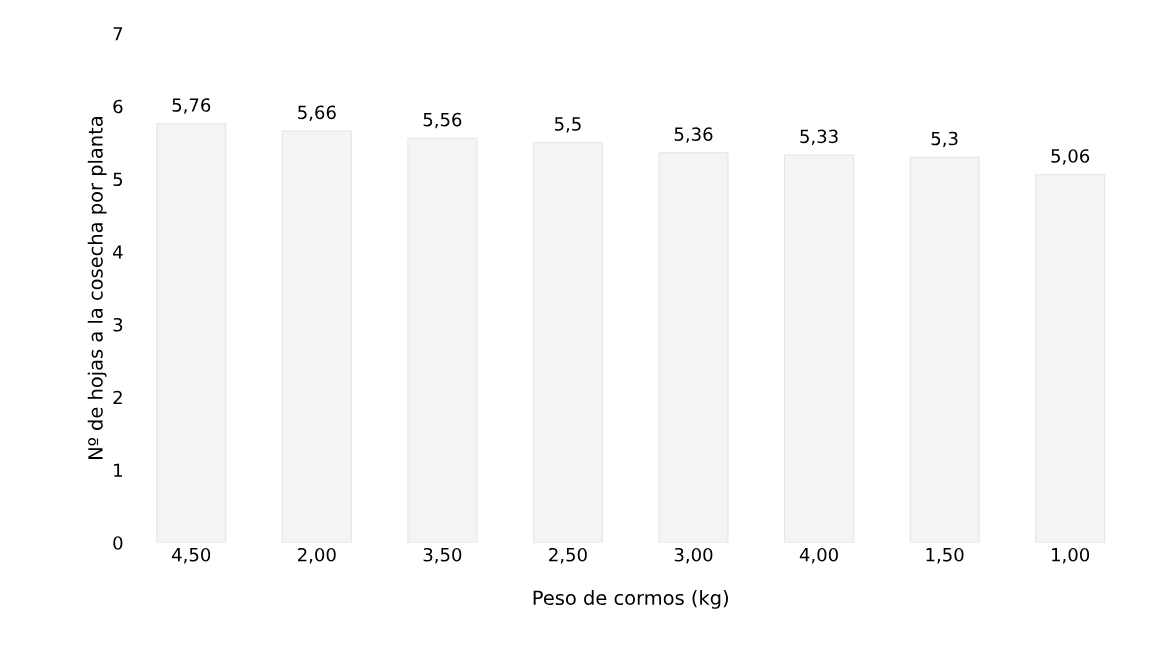 This screenshot has height=670, width=1168. Describe the element at coordinates (118, 106) in the screenshot. I see `y-tick-label: 6` at that location.